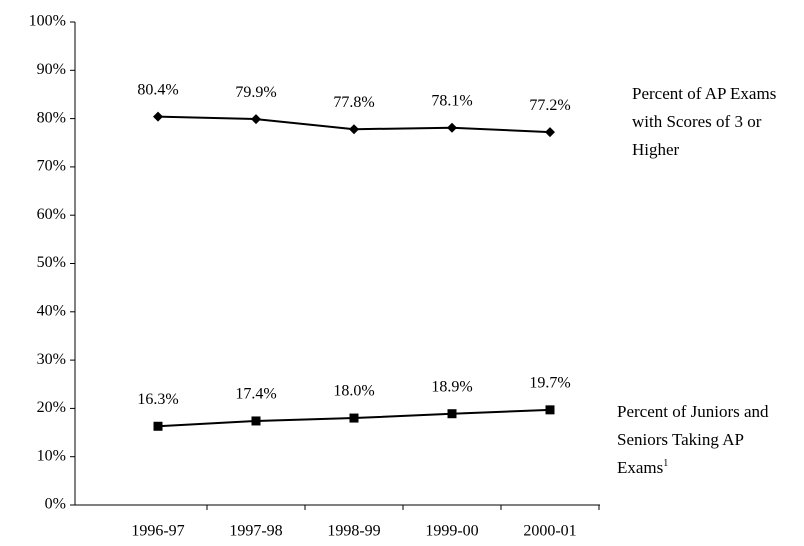  What do you see at coordinates (157, 89) in the screenshot?
I see `data-label: 80.4%` at bounding box center [157, 89].